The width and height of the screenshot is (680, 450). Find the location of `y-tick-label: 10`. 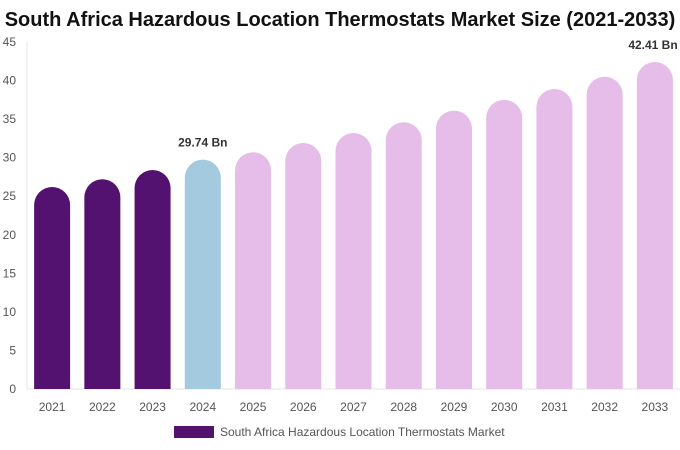

y-tick-label: 10 is located at coordinates (10, 312).